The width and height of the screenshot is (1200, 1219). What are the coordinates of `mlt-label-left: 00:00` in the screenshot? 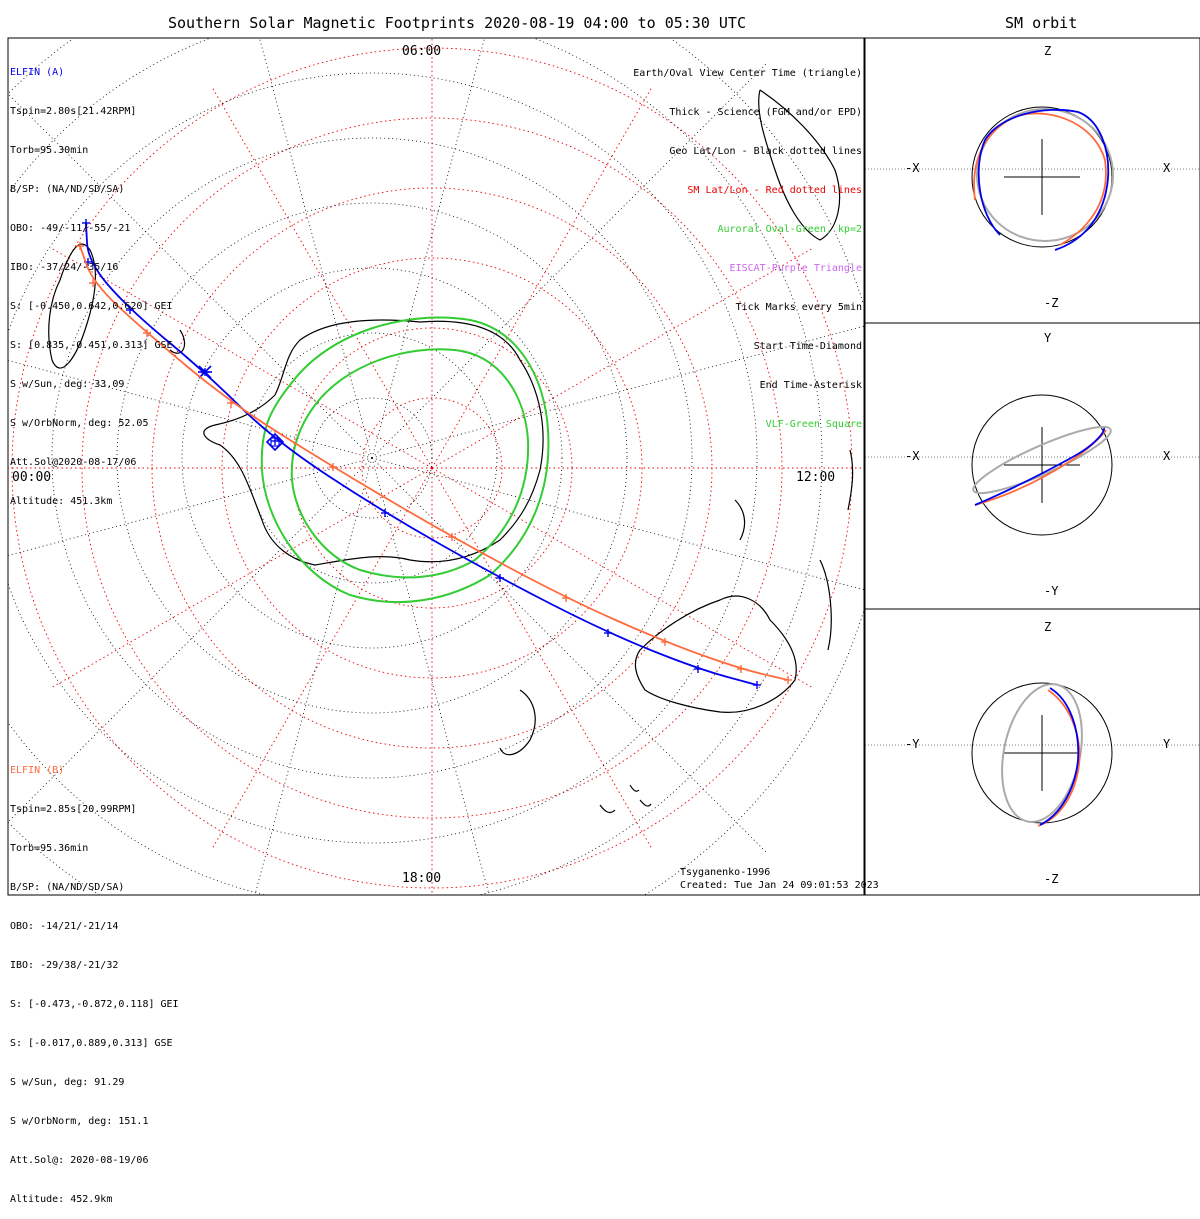 It's located at (32, 477).